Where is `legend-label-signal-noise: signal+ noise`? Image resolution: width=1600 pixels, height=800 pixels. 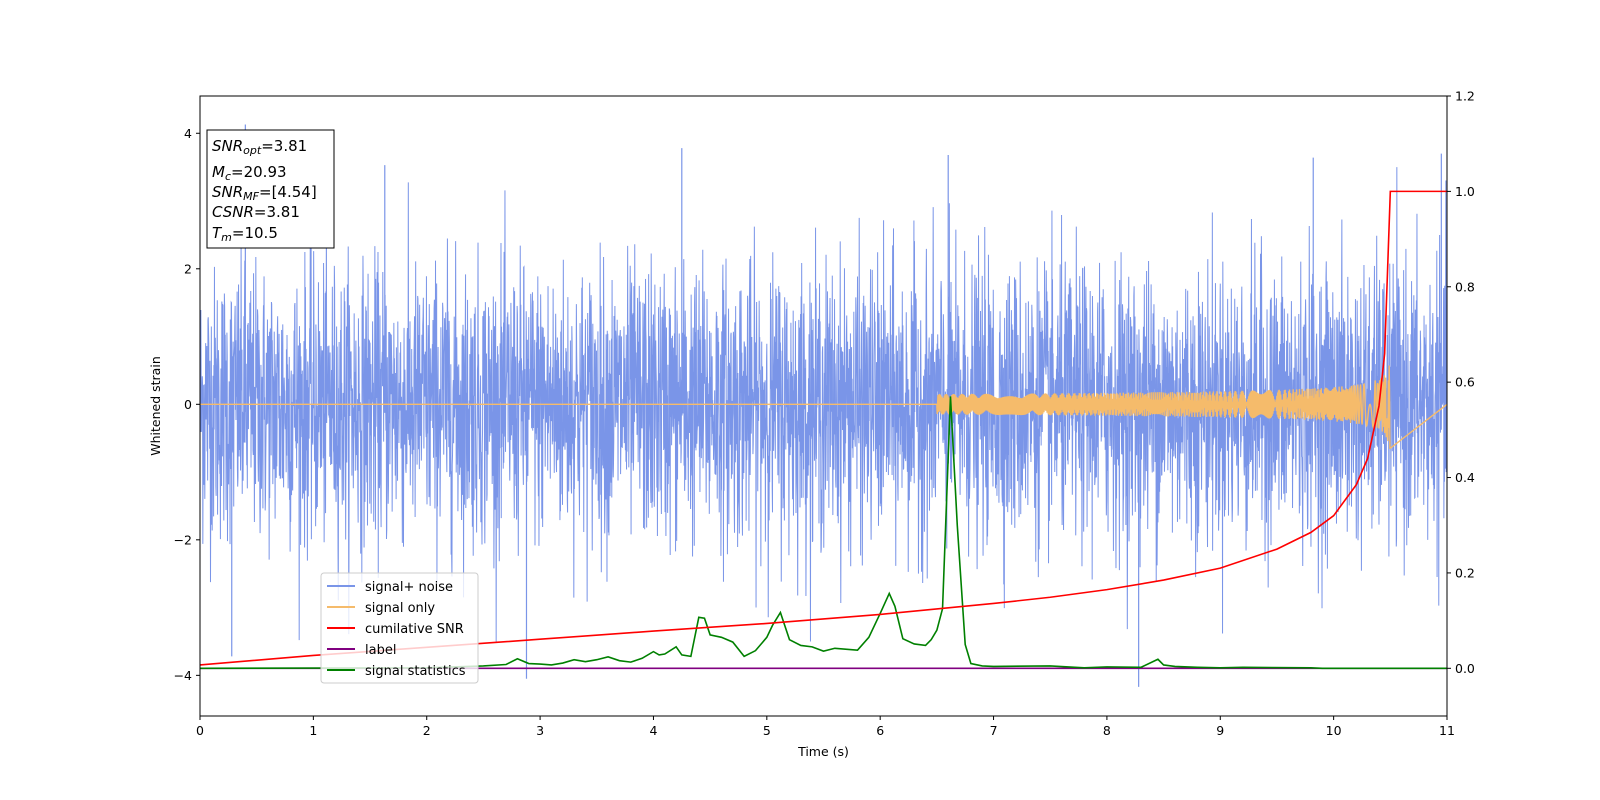
legend-label-signal-noise: signal+ noise is located at coordinates (409, 587).